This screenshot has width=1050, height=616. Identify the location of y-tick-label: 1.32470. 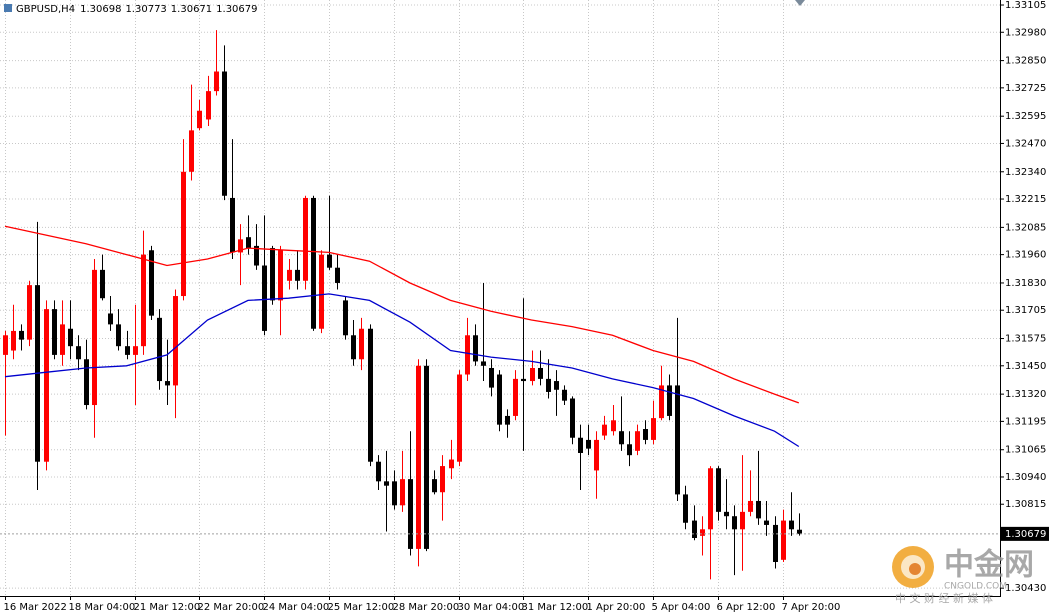
(1025, 143).